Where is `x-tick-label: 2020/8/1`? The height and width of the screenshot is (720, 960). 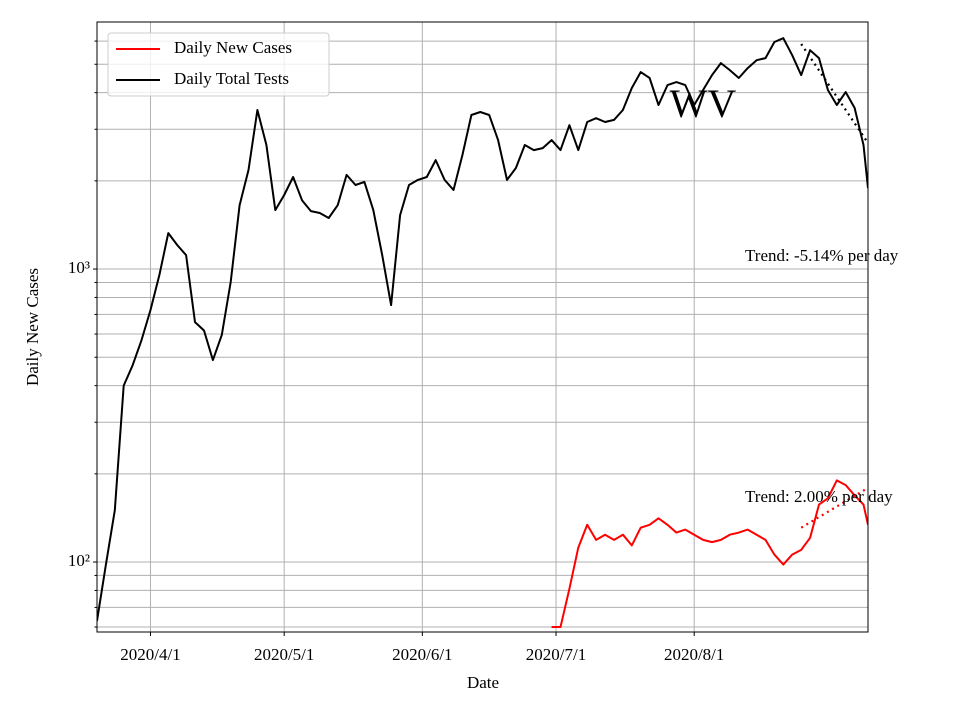
x-tick-label: 2020/8/1 is located at coordinates (694, 654).